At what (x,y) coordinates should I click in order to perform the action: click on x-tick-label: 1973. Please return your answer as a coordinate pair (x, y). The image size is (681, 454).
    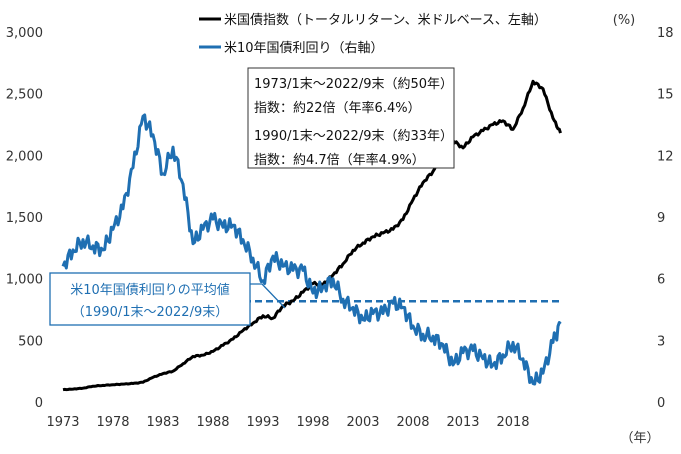
    Looking at the image, I should click on (62, 422).